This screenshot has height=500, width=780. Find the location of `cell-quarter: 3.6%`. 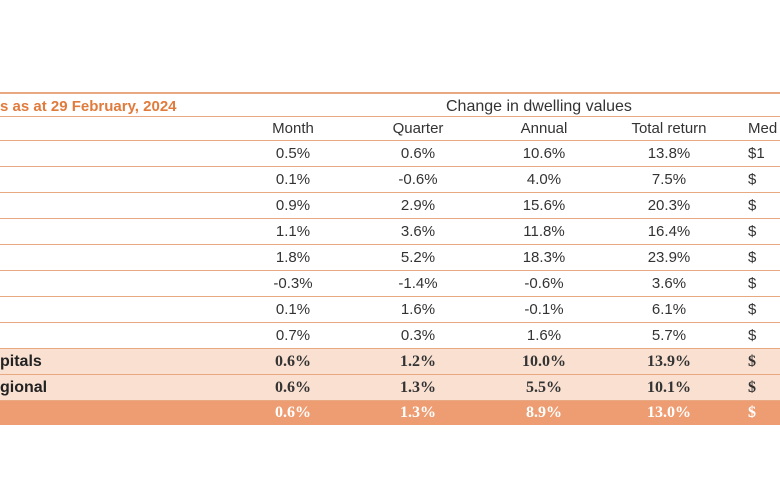

cell-quarter: 3.6% is located at coordinates (418, 231).